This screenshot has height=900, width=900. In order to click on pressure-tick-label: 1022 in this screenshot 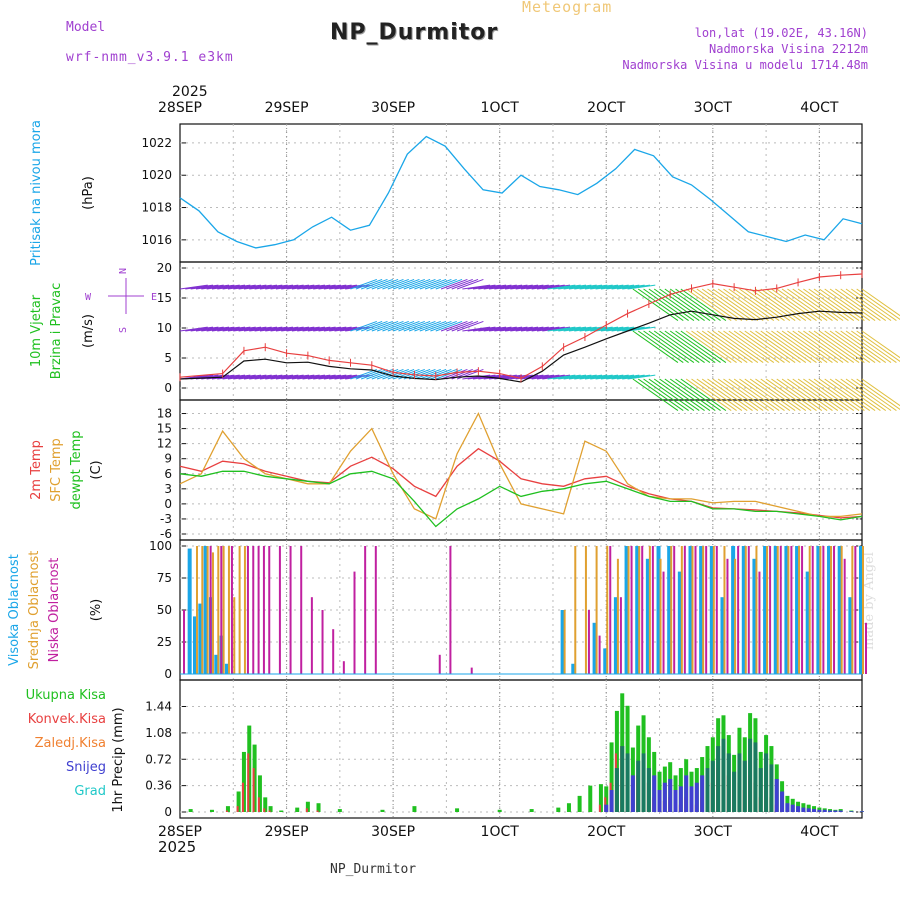, I will do `click(156, 143)`.